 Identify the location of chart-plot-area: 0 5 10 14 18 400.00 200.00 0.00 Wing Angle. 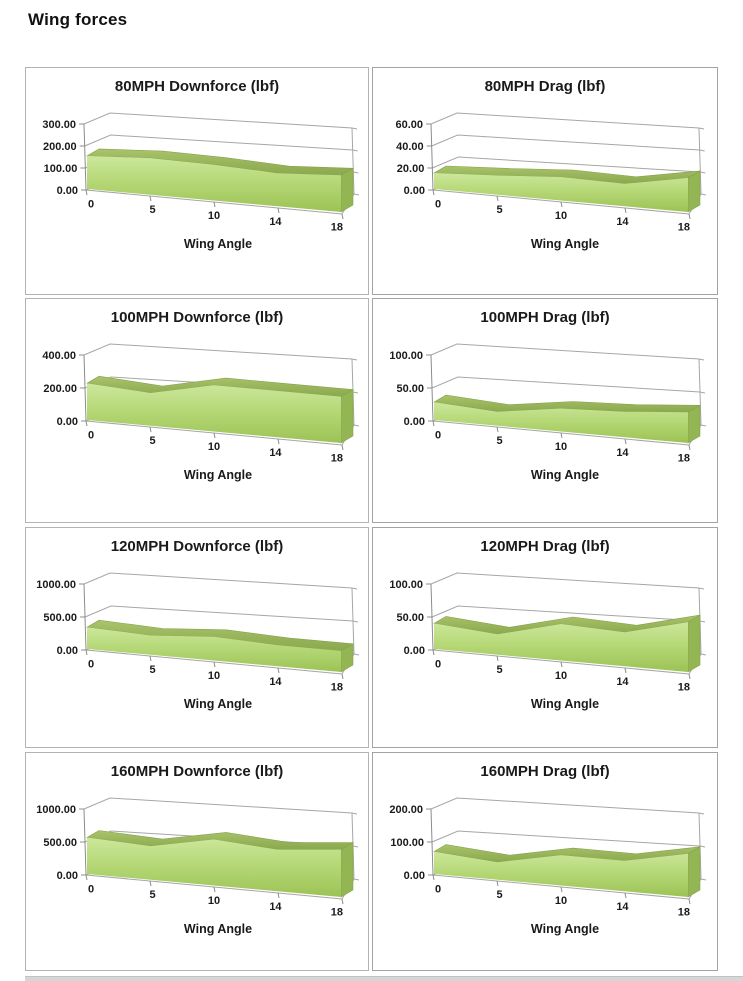
(197, 427).